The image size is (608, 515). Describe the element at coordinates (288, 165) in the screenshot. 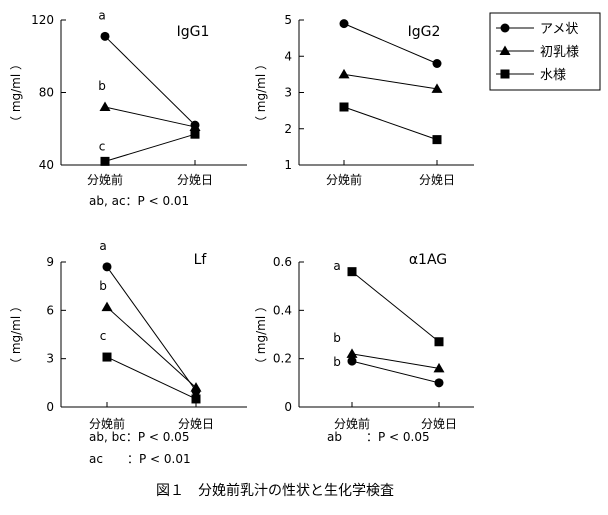

I see `y-tick-label: 1` at that location.